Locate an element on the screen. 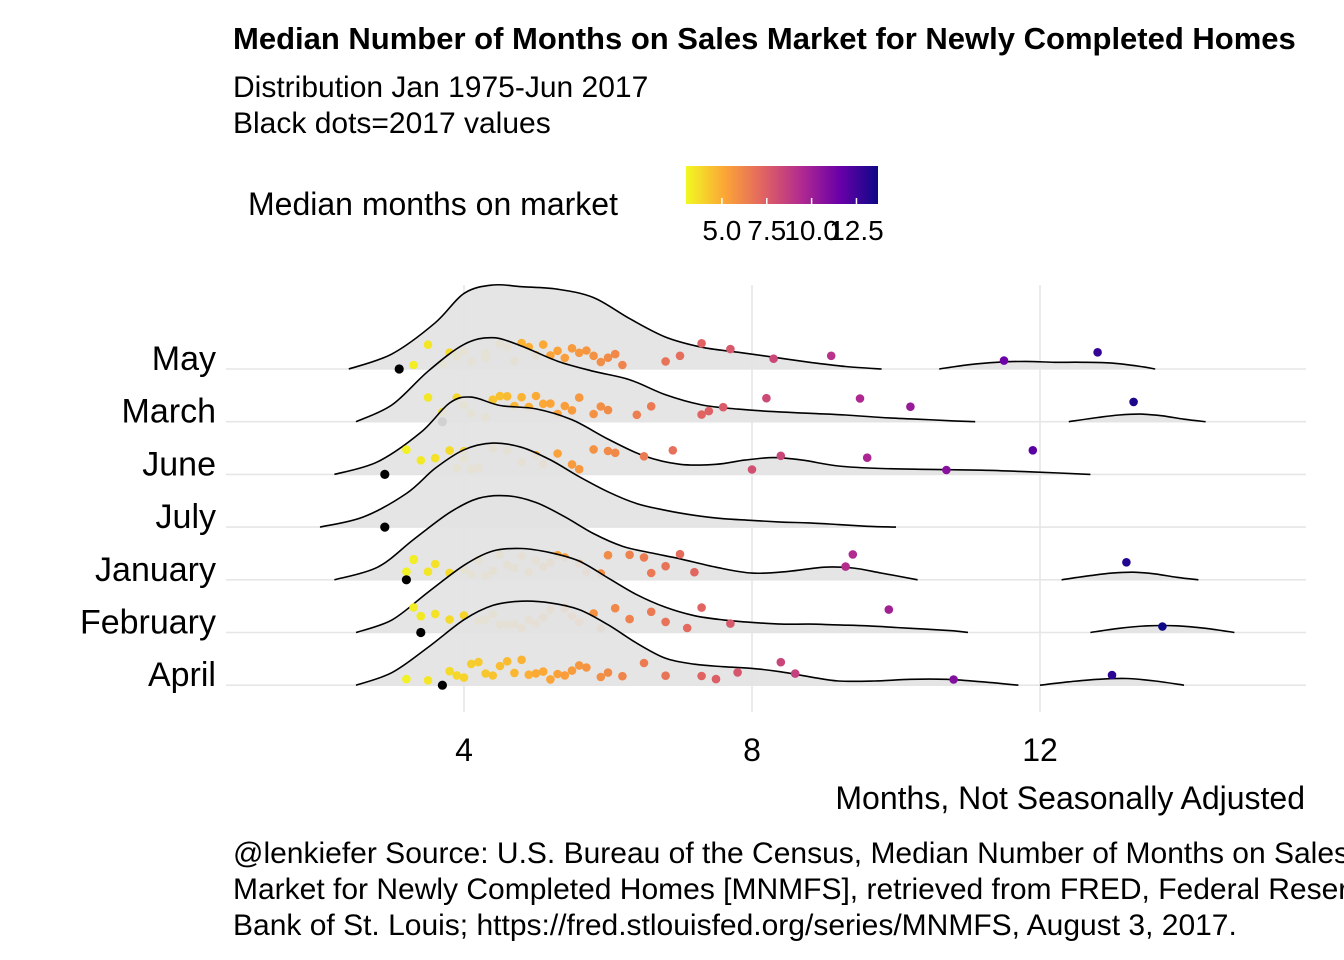  x-axis-tick-label: 12 is located at coordinates (1040, 750).